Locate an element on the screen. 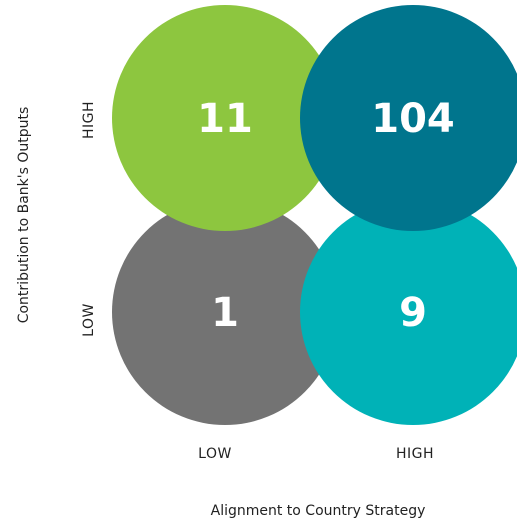 The width and height of the screenshot is (517, 520). bubble-value-high-x-high-y: 104 is located at coordinates (413, 119).